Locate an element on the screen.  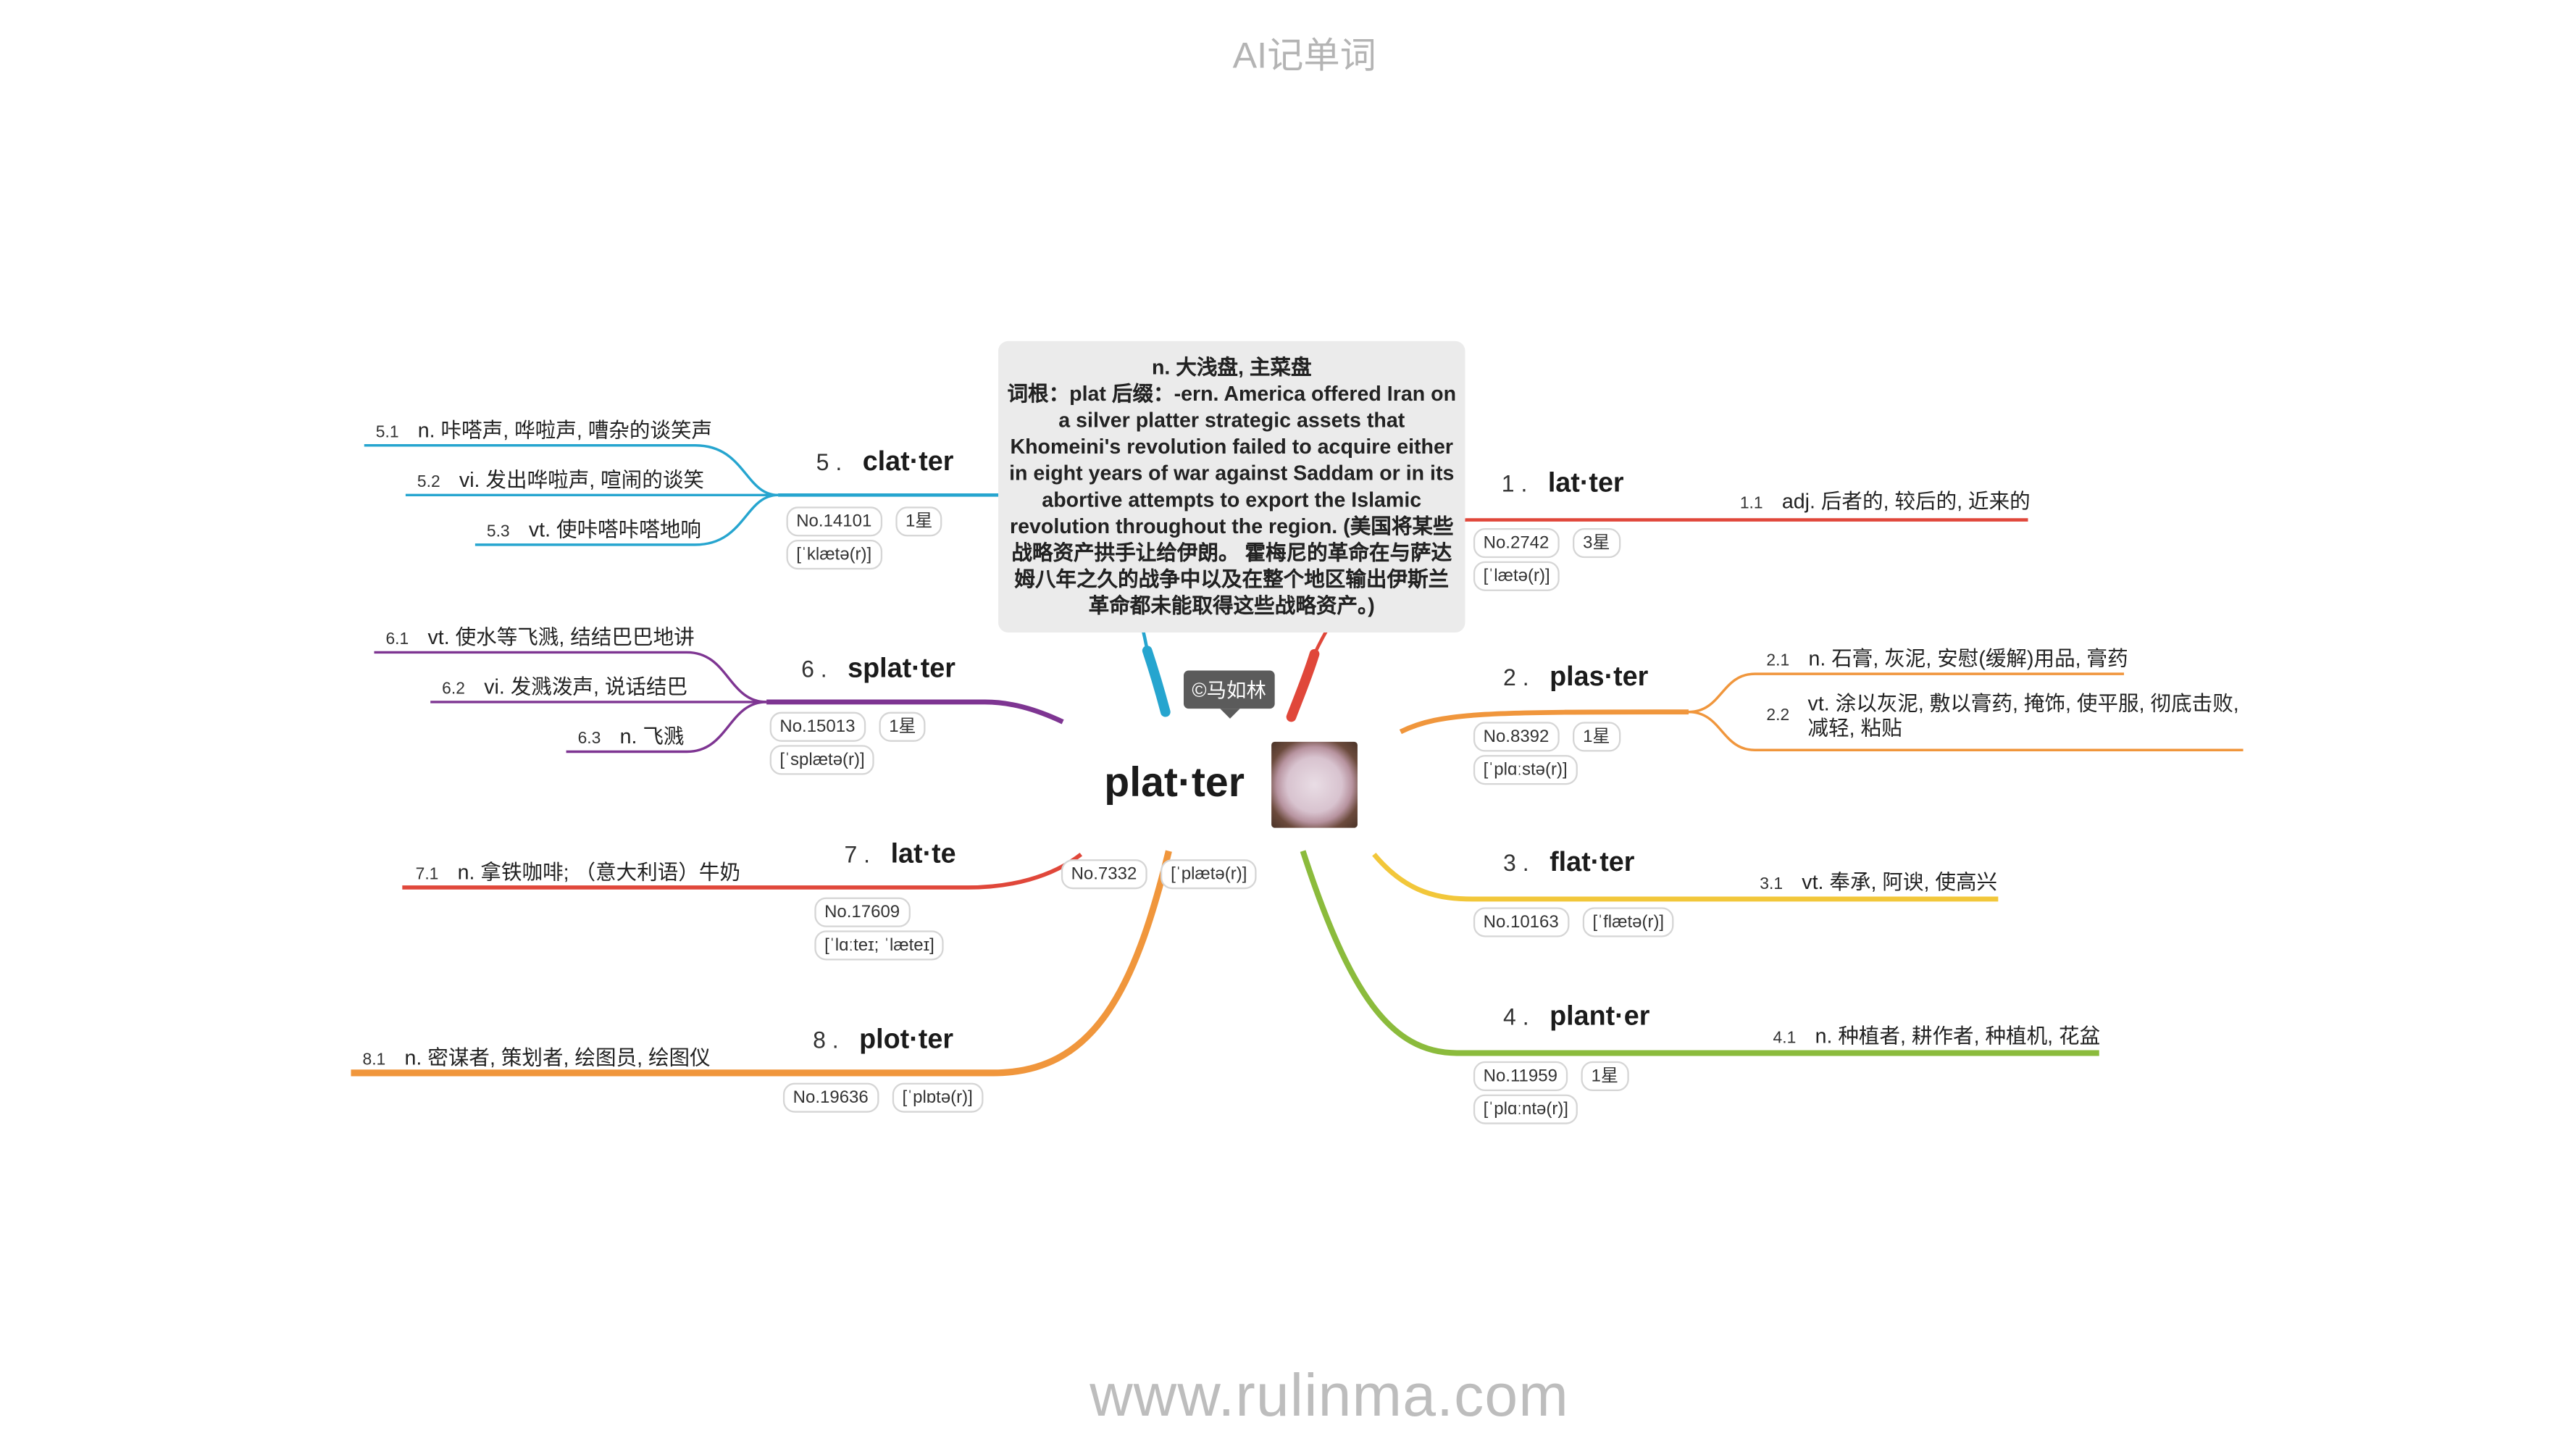
definition-number: 5.2 is located at coordinates (428, 482).